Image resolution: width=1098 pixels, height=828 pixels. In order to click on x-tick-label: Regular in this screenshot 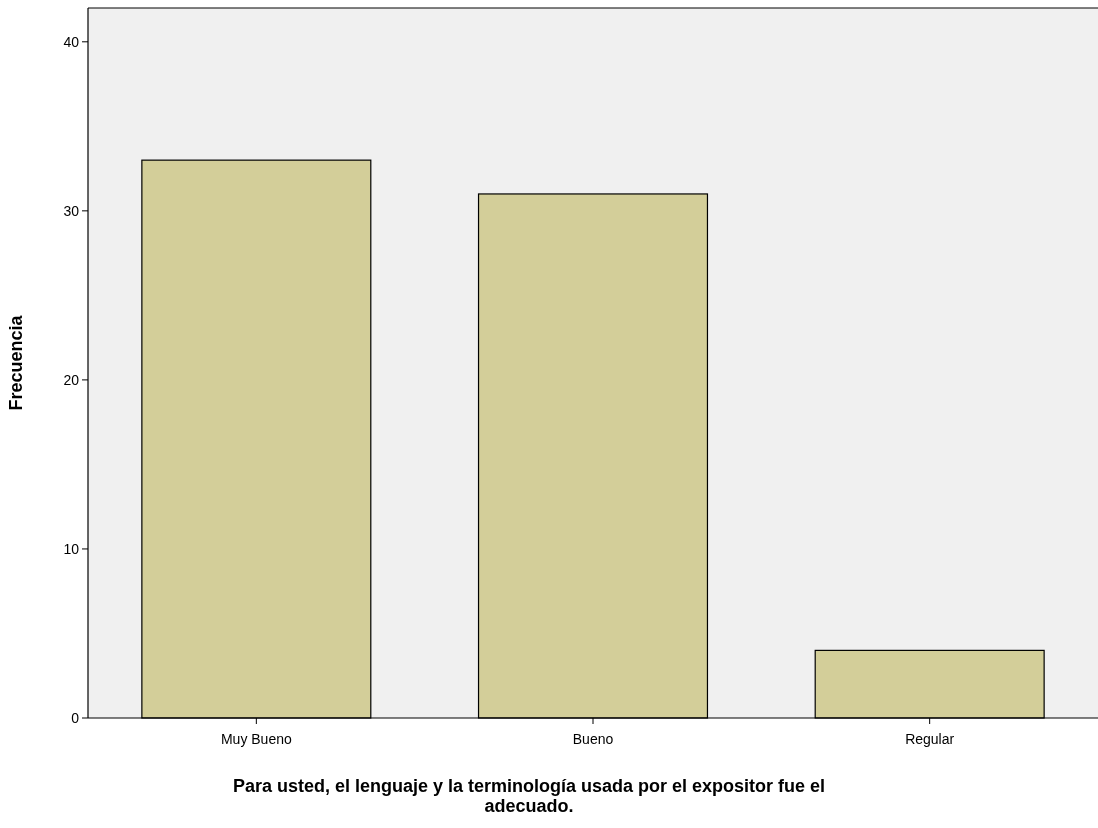, I will do `click(930, 739)`.